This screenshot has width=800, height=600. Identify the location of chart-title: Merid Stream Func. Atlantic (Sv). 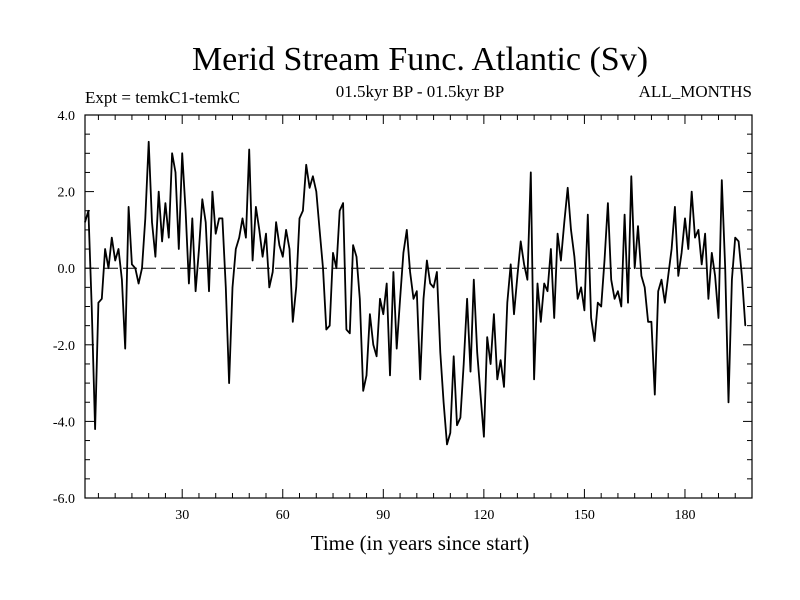
(420, 59).